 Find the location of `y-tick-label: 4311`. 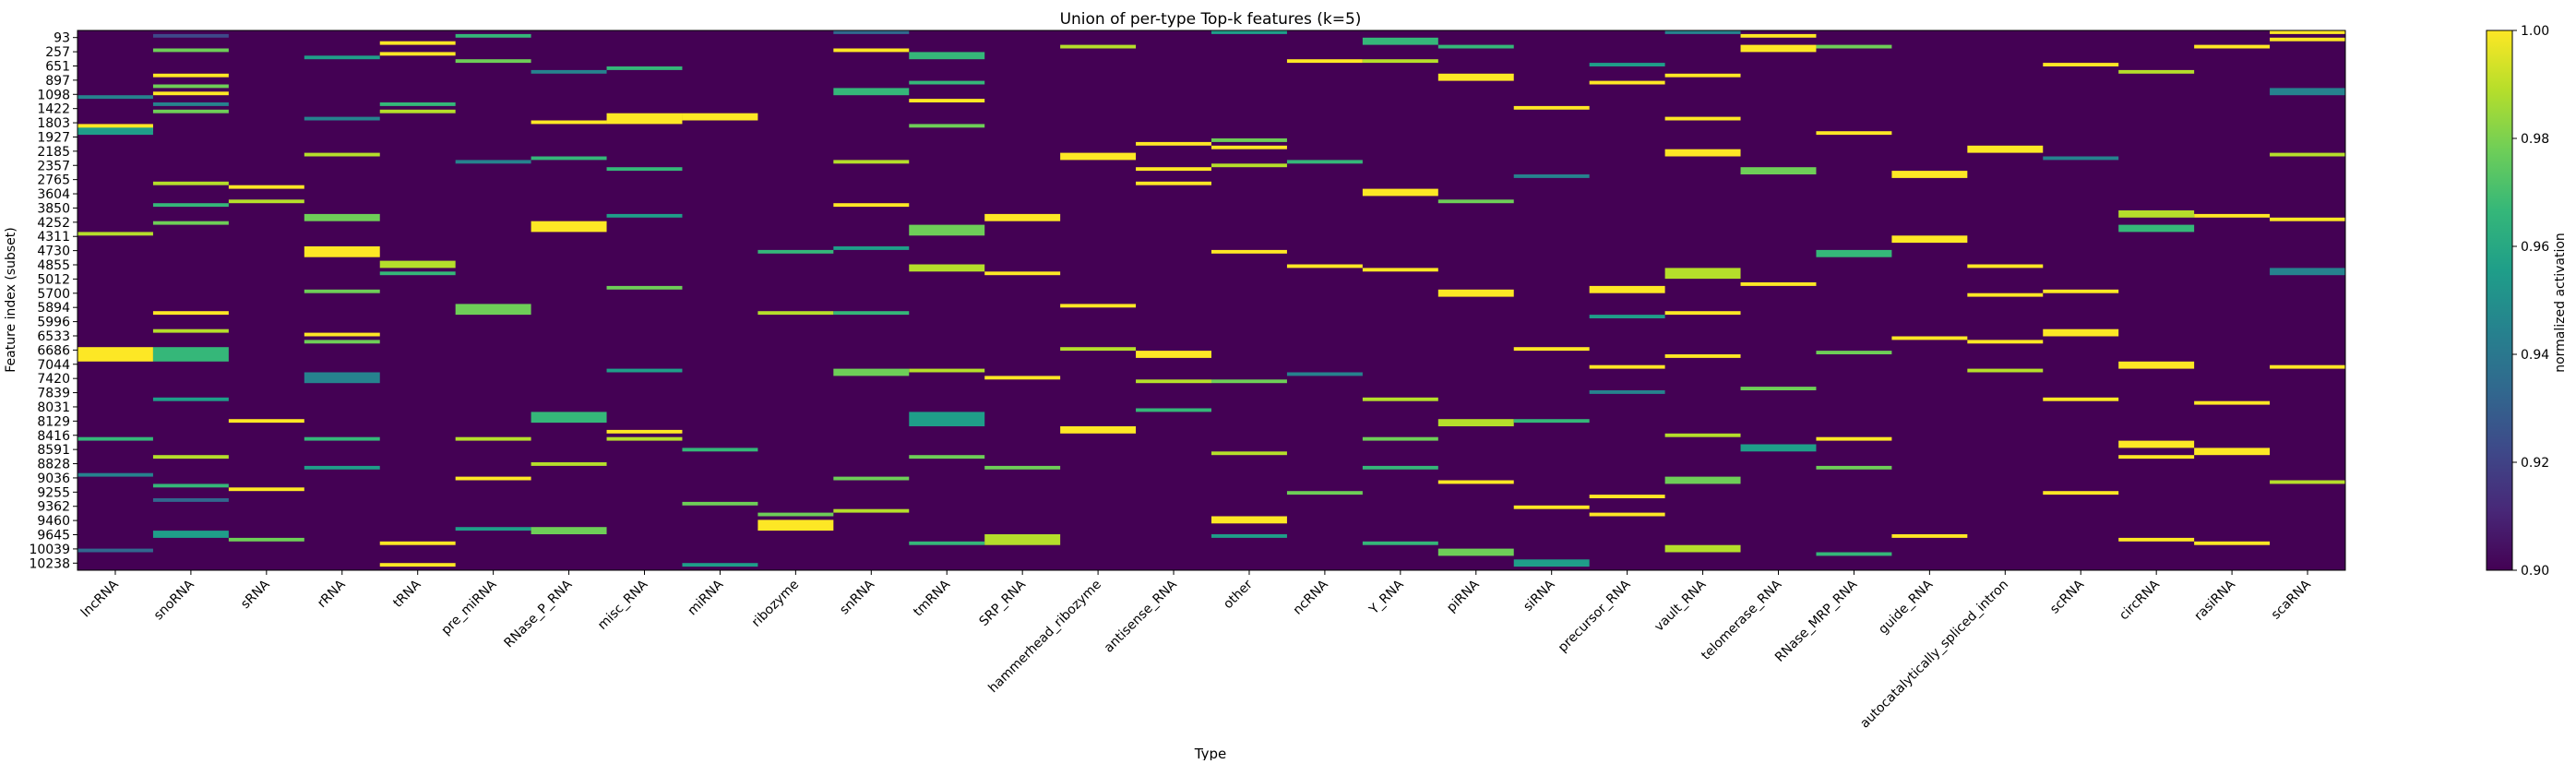

y-tick-label: 4311 is located at coordinates (53, 238).